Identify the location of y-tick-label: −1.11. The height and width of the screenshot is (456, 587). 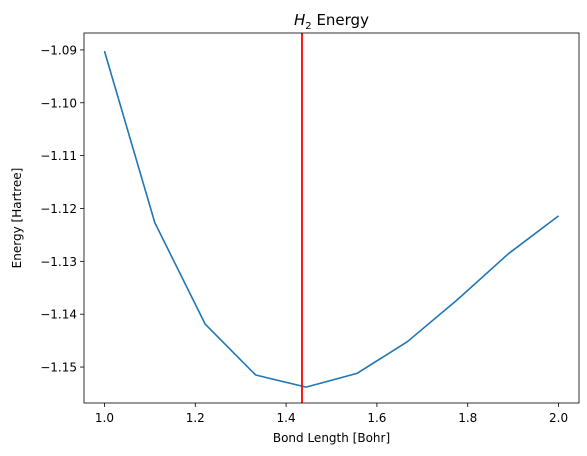
(58, 156).